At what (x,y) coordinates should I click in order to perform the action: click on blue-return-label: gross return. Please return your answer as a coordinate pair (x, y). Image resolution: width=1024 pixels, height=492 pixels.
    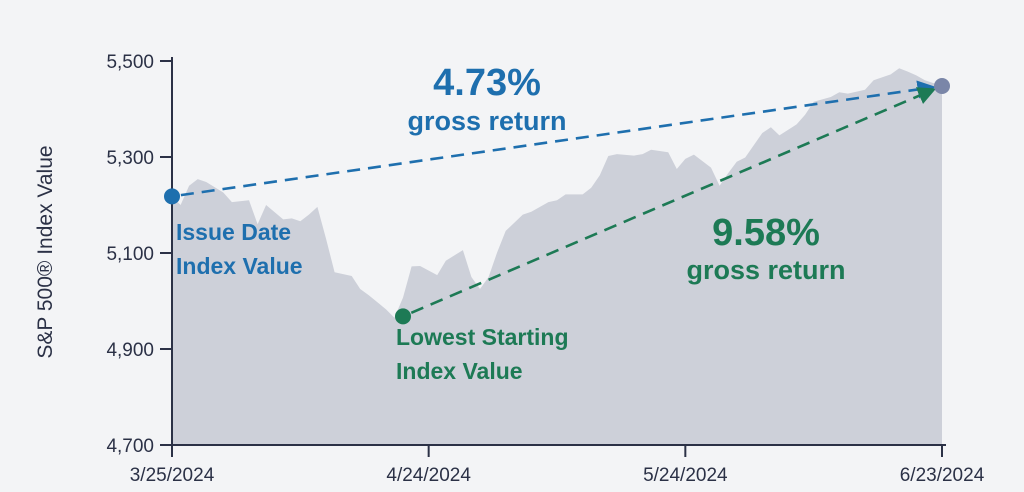
    Looking at the image, I should click on (486, 121).